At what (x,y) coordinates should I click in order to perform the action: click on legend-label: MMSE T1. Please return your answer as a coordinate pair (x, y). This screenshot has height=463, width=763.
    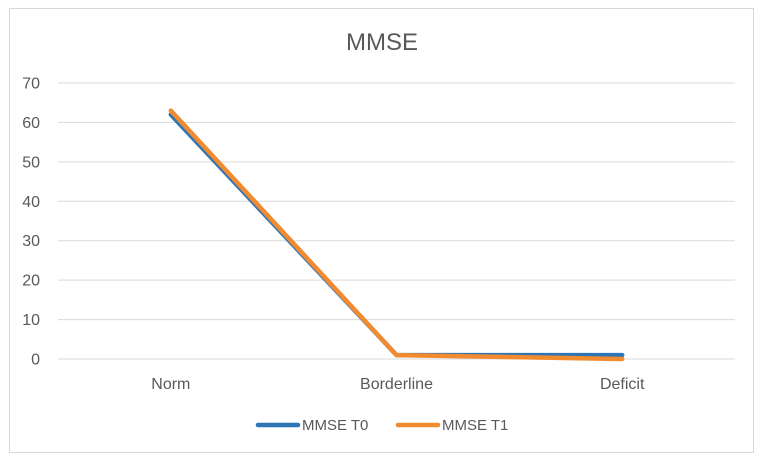
    Looking at the image, I should click on (475, 425).